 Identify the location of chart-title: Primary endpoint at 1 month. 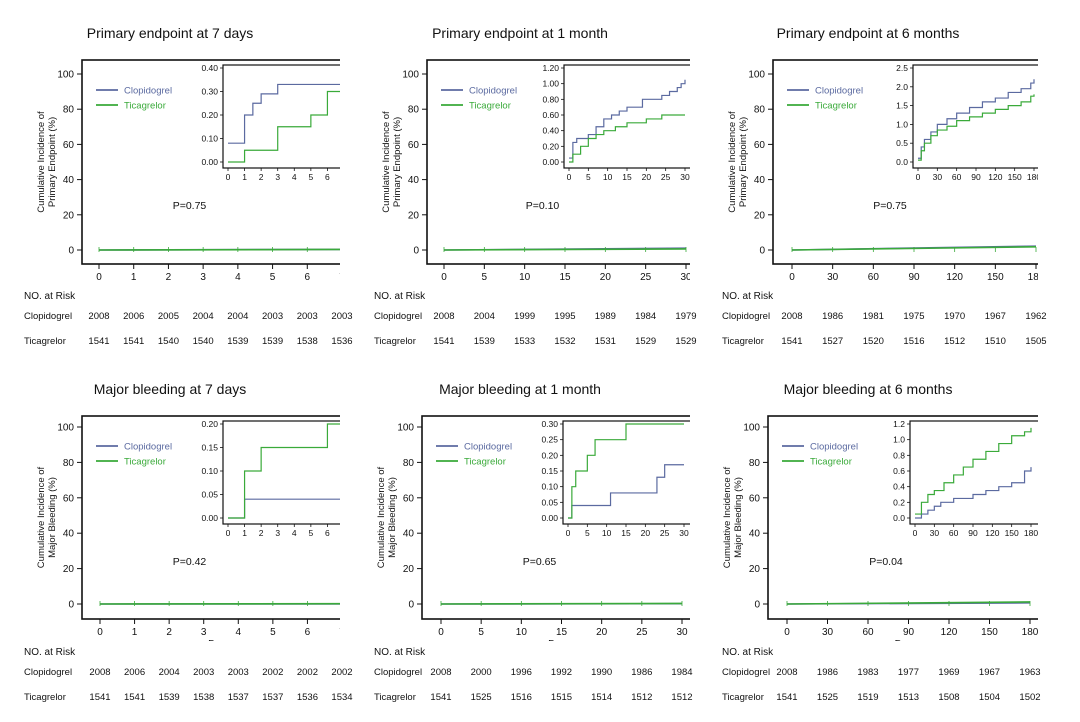
(520, 33).